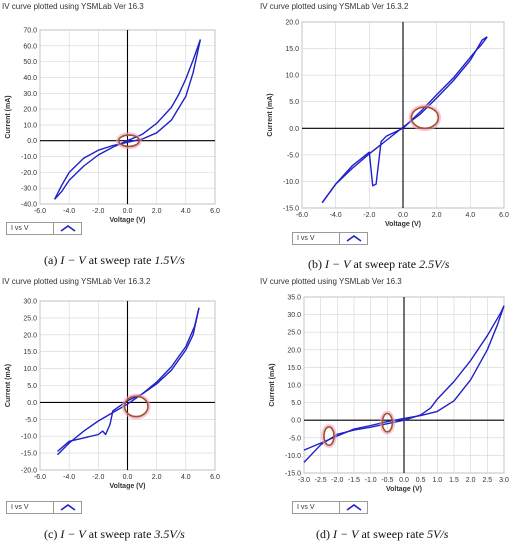  Describe the element at coordinates (29, 173) in the screenshot. I see `chart-a-ytick-label: -20.0` at that location.